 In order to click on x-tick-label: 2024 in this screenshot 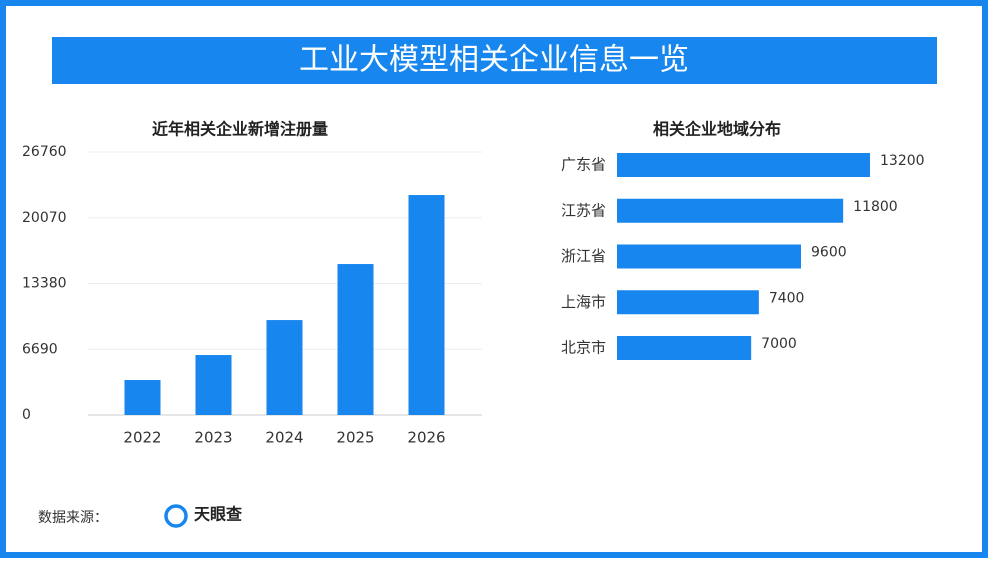, I will do `click(284, 438)`.